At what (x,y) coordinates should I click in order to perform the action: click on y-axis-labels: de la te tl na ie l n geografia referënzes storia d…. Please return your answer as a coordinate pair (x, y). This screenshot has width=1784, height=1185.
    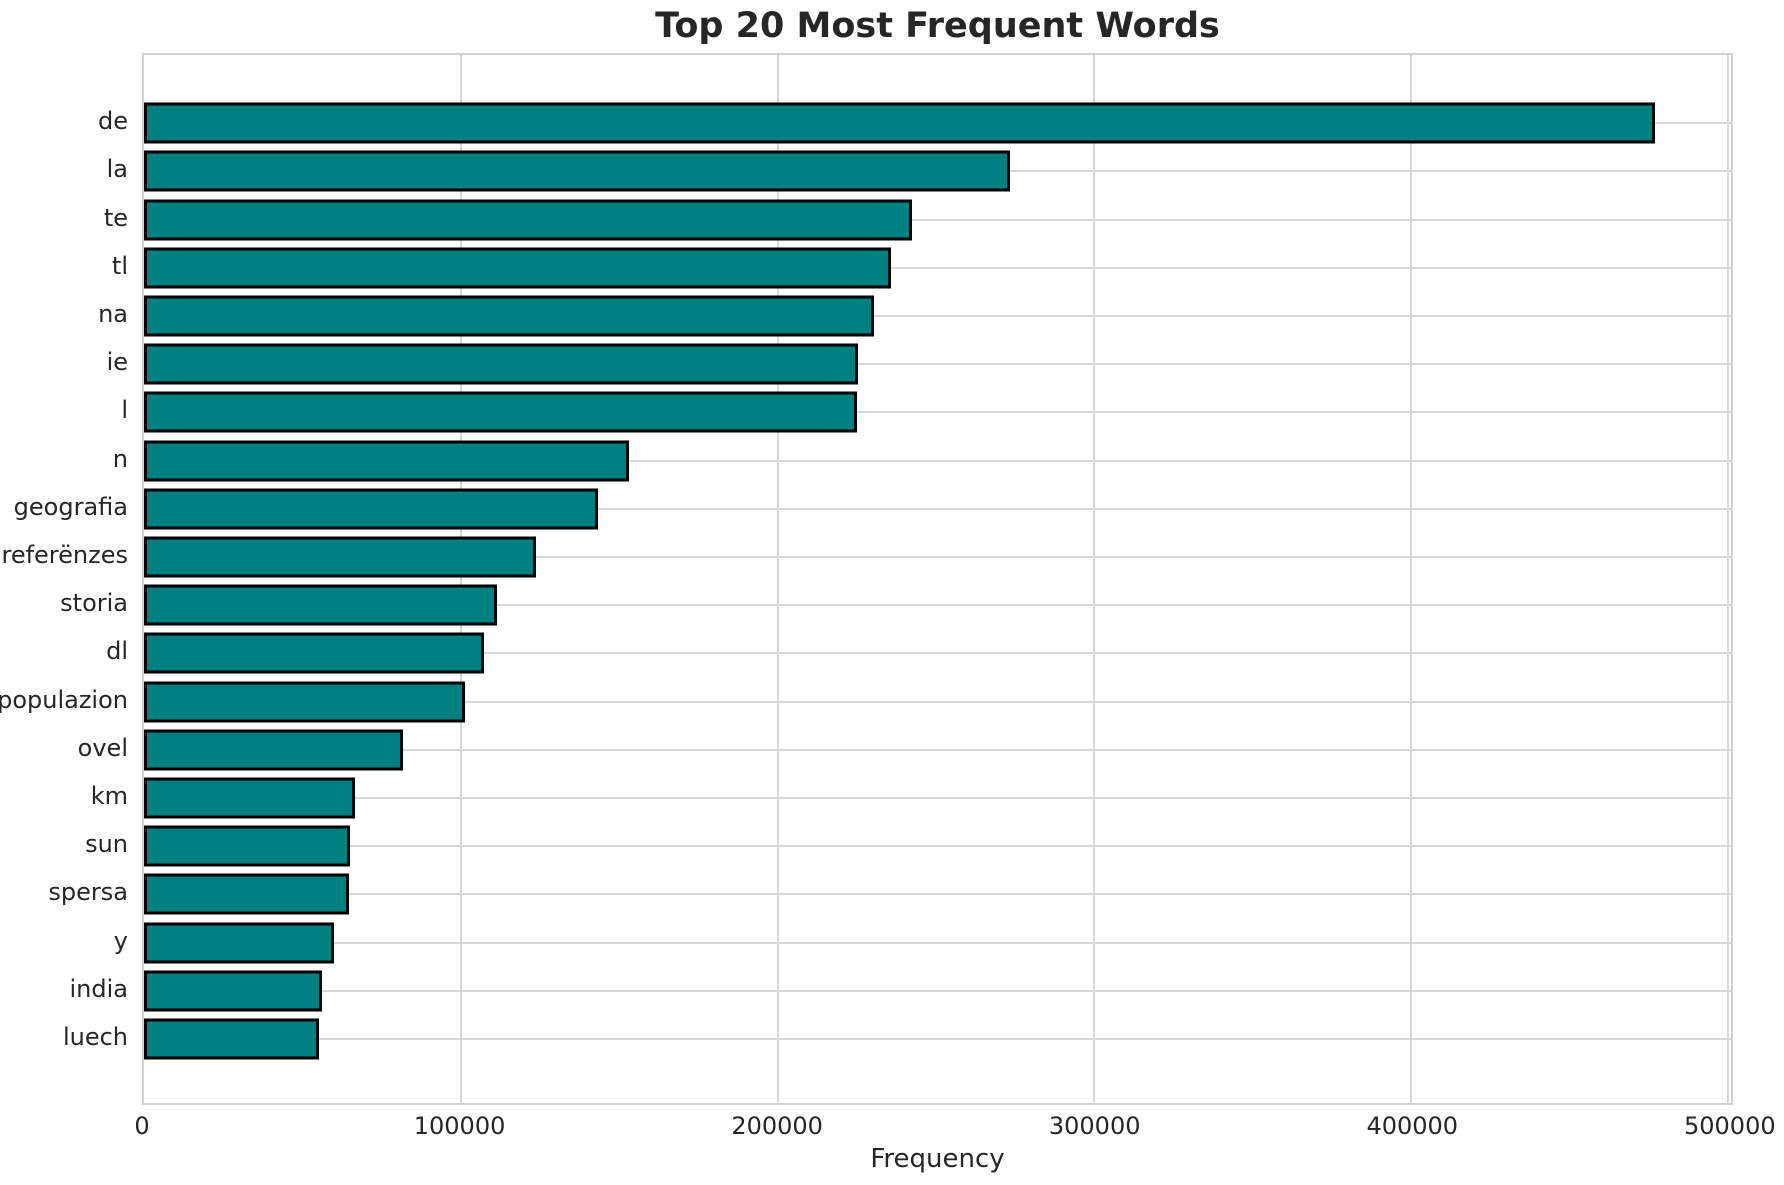
    Looking at the image, I should click on (64, 579).